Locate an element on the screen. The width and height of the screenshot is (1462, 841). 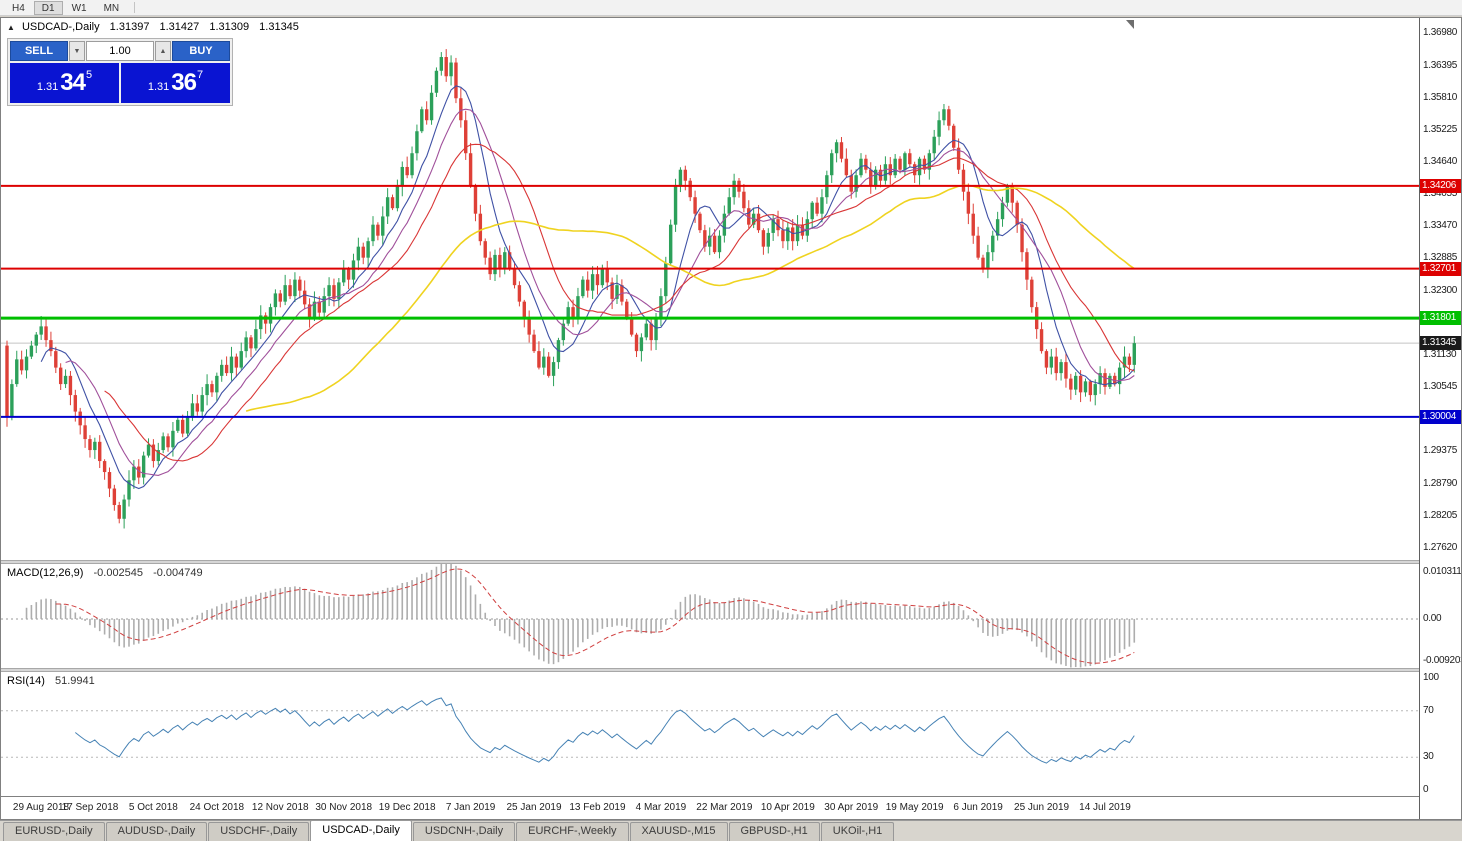
rsi-line is located at coordinates (604, 730).